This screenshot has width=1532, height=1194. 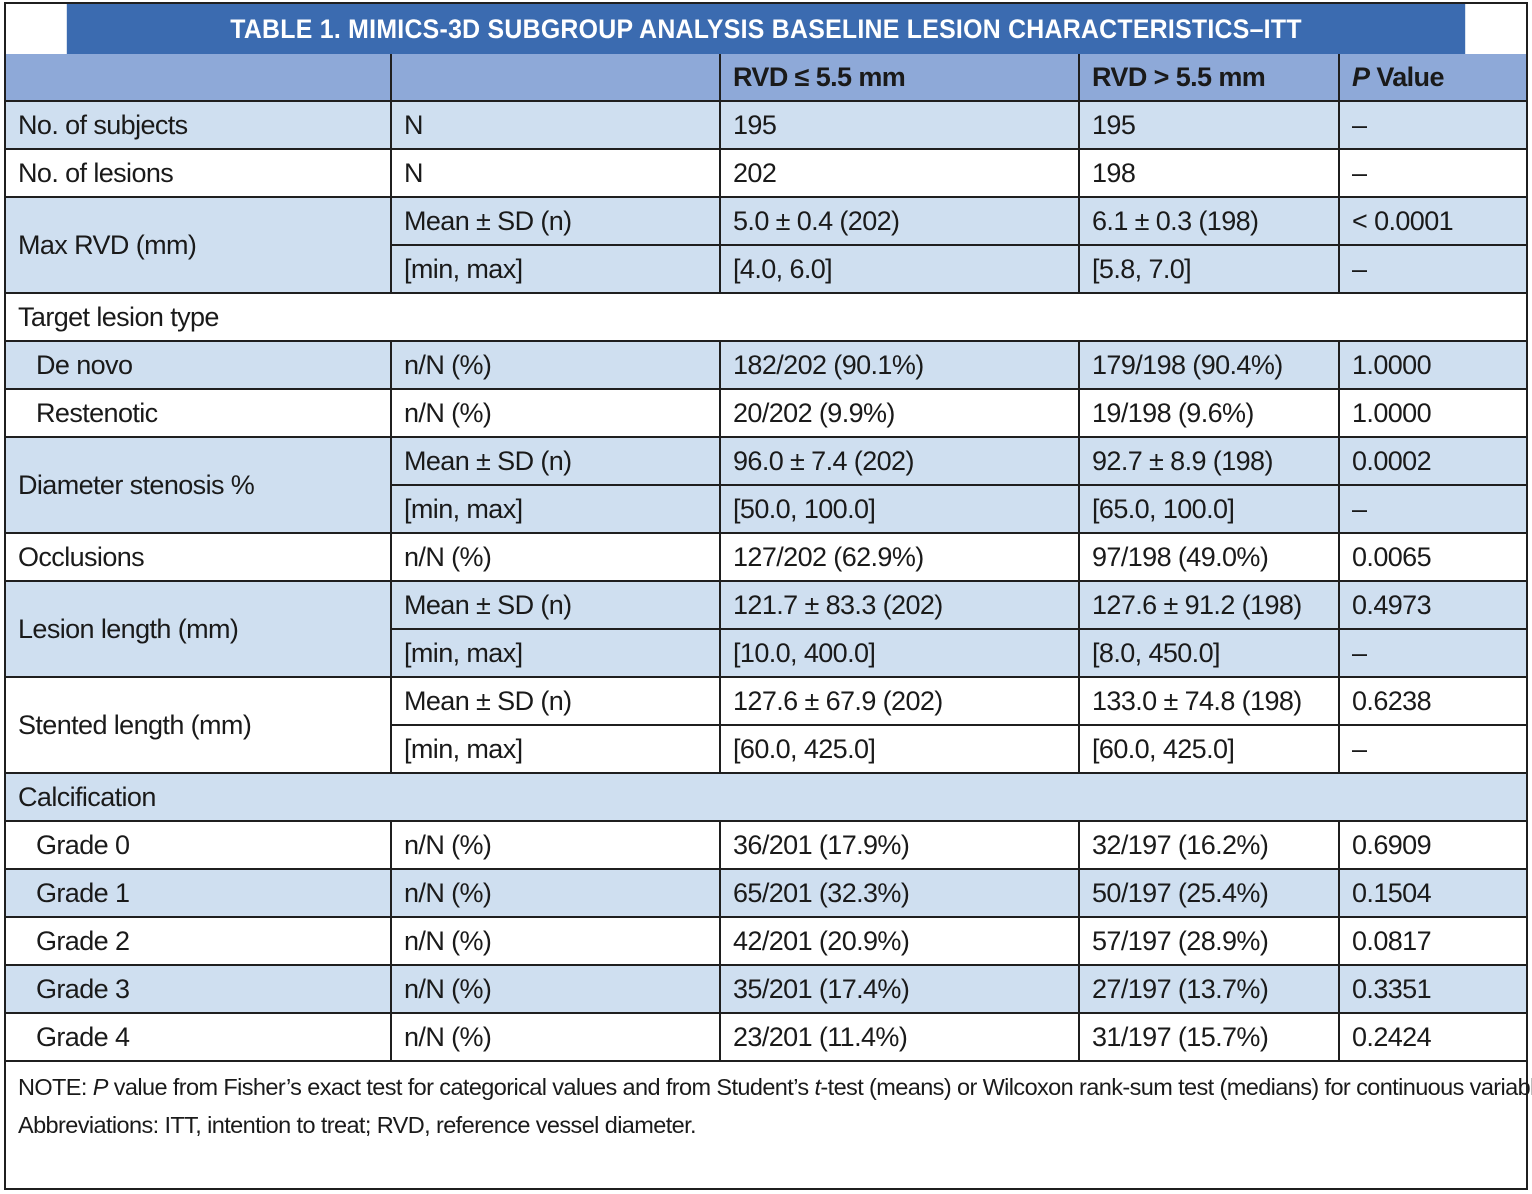 What do you see at coordinates (199, 725) in the screenshot?
I see `row-label: Stented length (mm)` at bounding box center [199, 725].